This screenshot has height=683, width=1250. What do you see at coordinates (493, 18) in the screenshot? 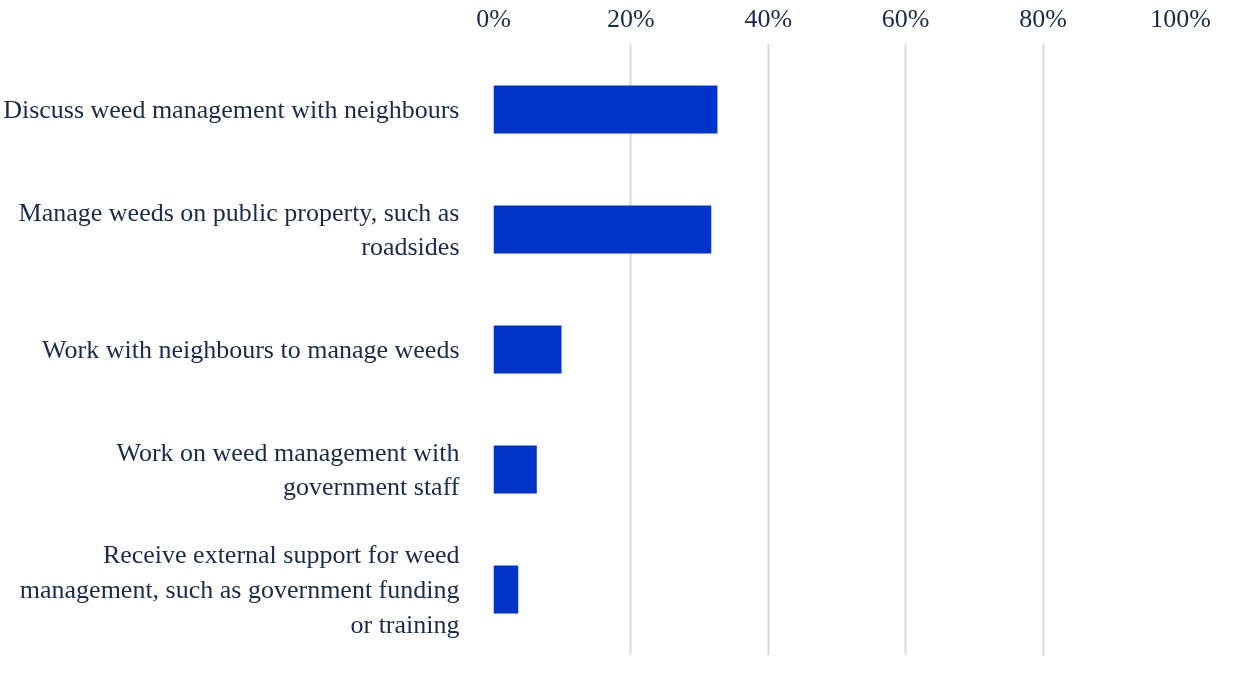
I see `x-tick-label: 0%` at bounding box center [493, 18].